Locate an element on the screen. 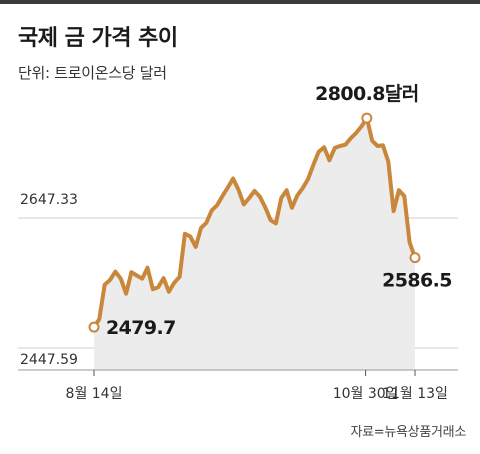  y-ticks: 2447.59 2647.33 is located at coordinates (49, 280).